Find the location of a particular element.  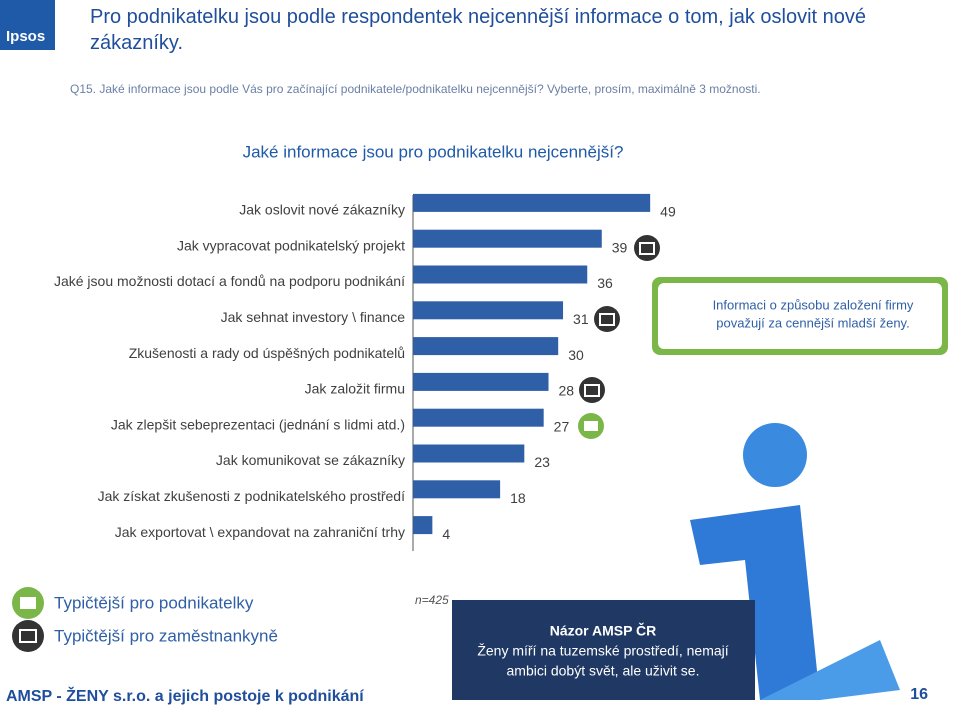

callout is located at coordinates (800, 316).